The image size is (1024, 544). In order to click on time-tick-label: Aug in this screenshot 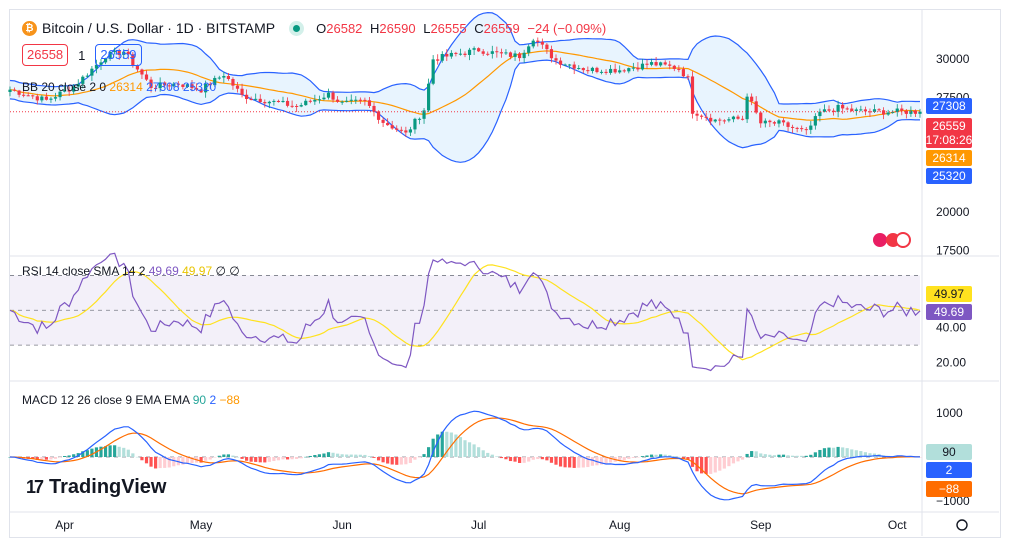, I will do `click(619, 525)`.